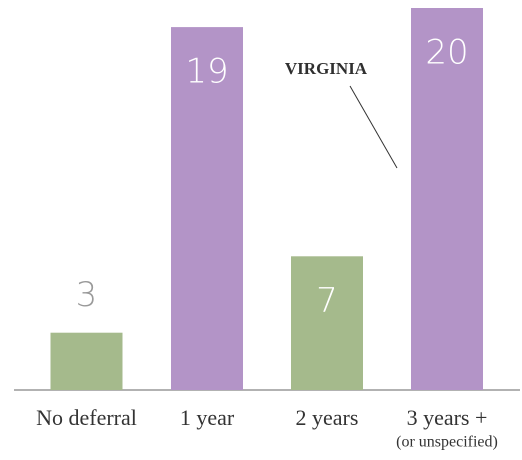 This screenshot has height=460, width=522. I want to click on x-tick-label: 2 years, so click(327, 417).